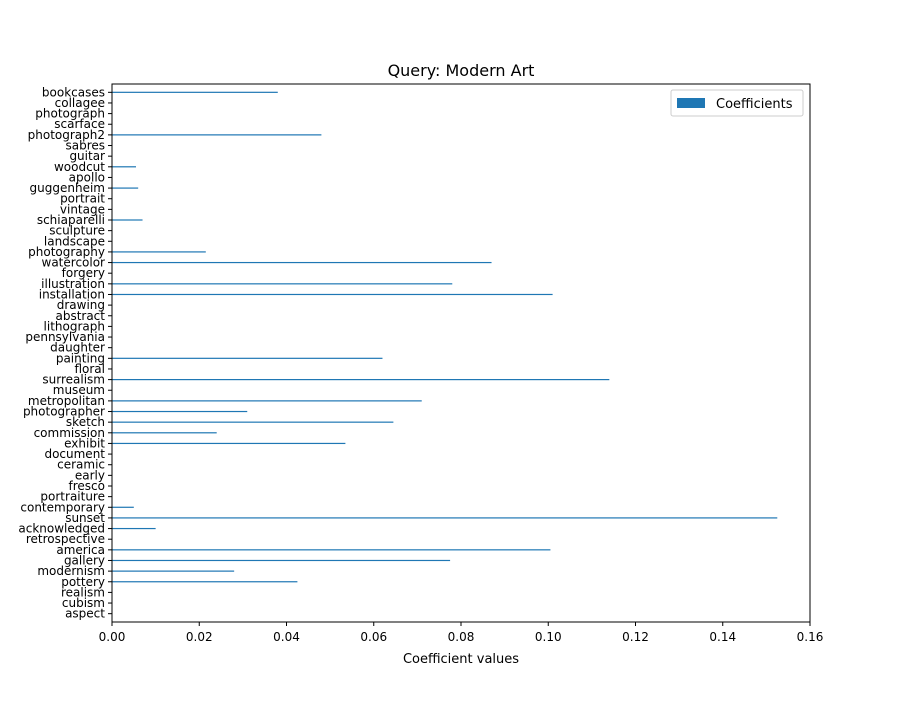 The image size is (900, 704). I want to click on bar-america, so click(331, 550).